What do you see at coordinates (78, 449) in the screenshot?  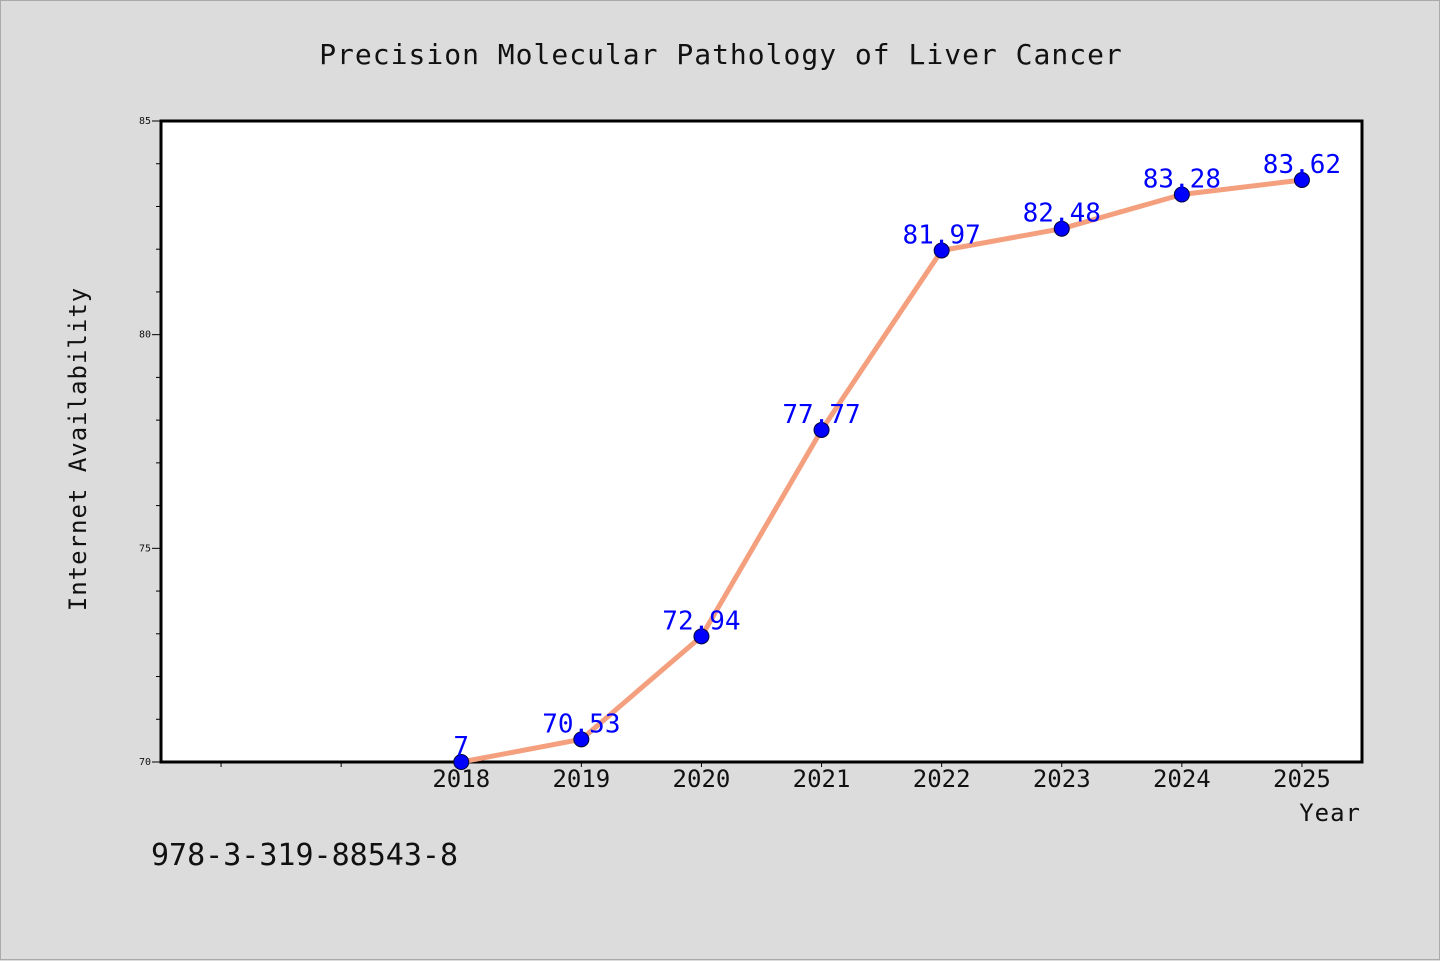 I see `y-axis-label: Internet Availability` at bounding box center [78, 449].